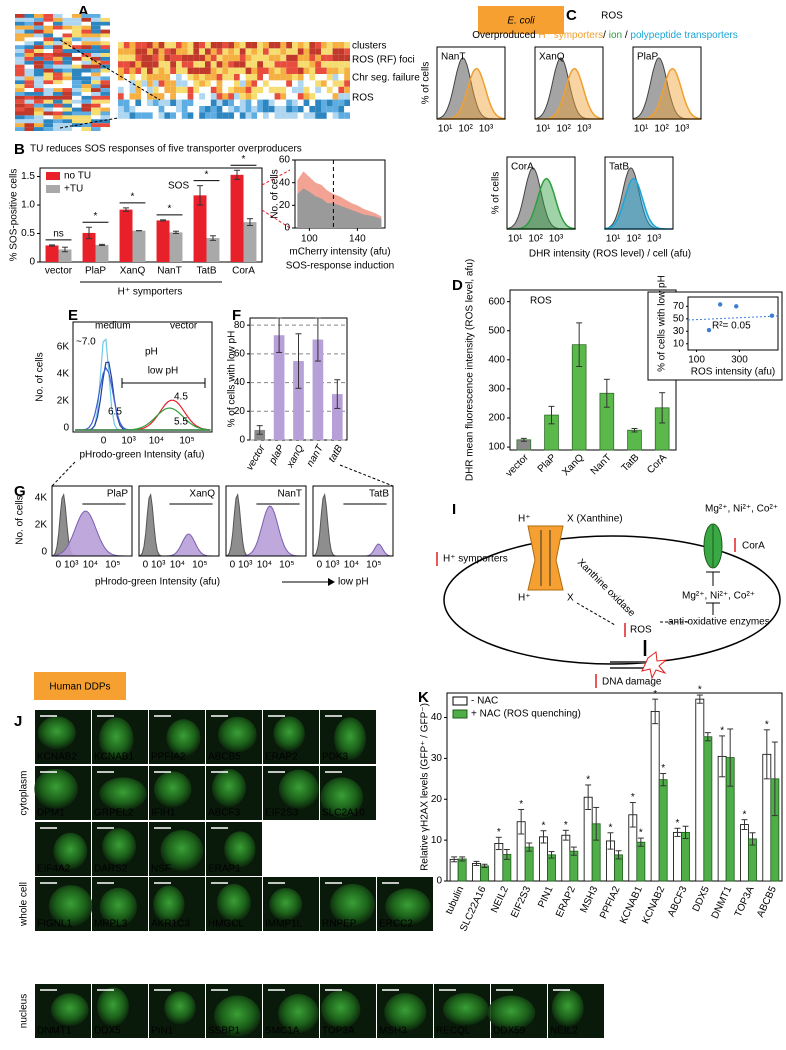 This screenshot has height=1050, width=786. Describe the element at coordinates (151, 352) in the screenshot. I see `panel-title: pH` at that location.